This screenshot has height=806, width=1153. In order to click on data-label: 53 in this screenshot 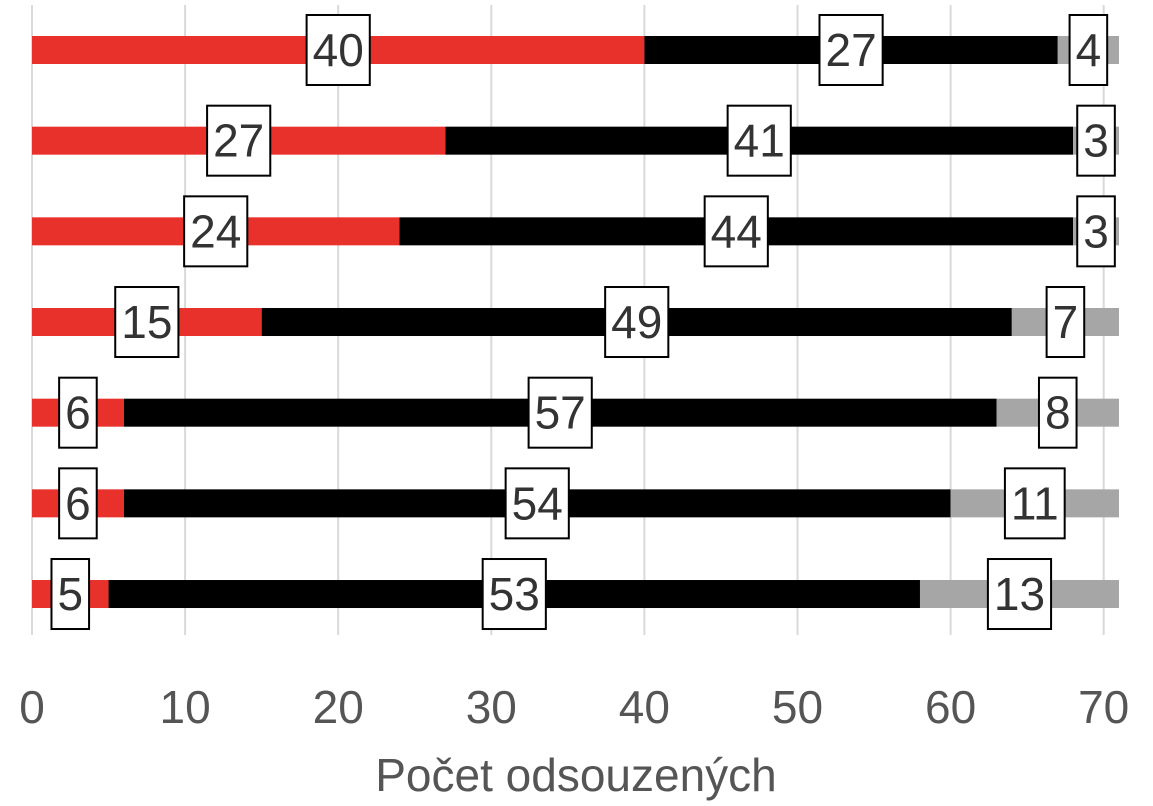, I will do `click(514, 594)`.